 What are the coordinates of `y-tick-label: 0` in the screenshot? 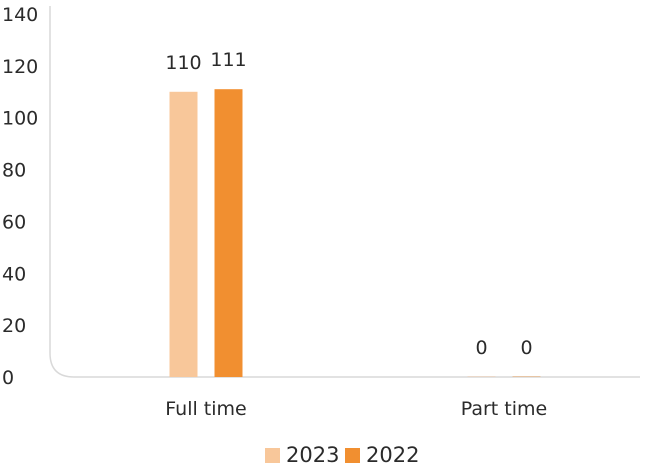 It's located at (8, 378).